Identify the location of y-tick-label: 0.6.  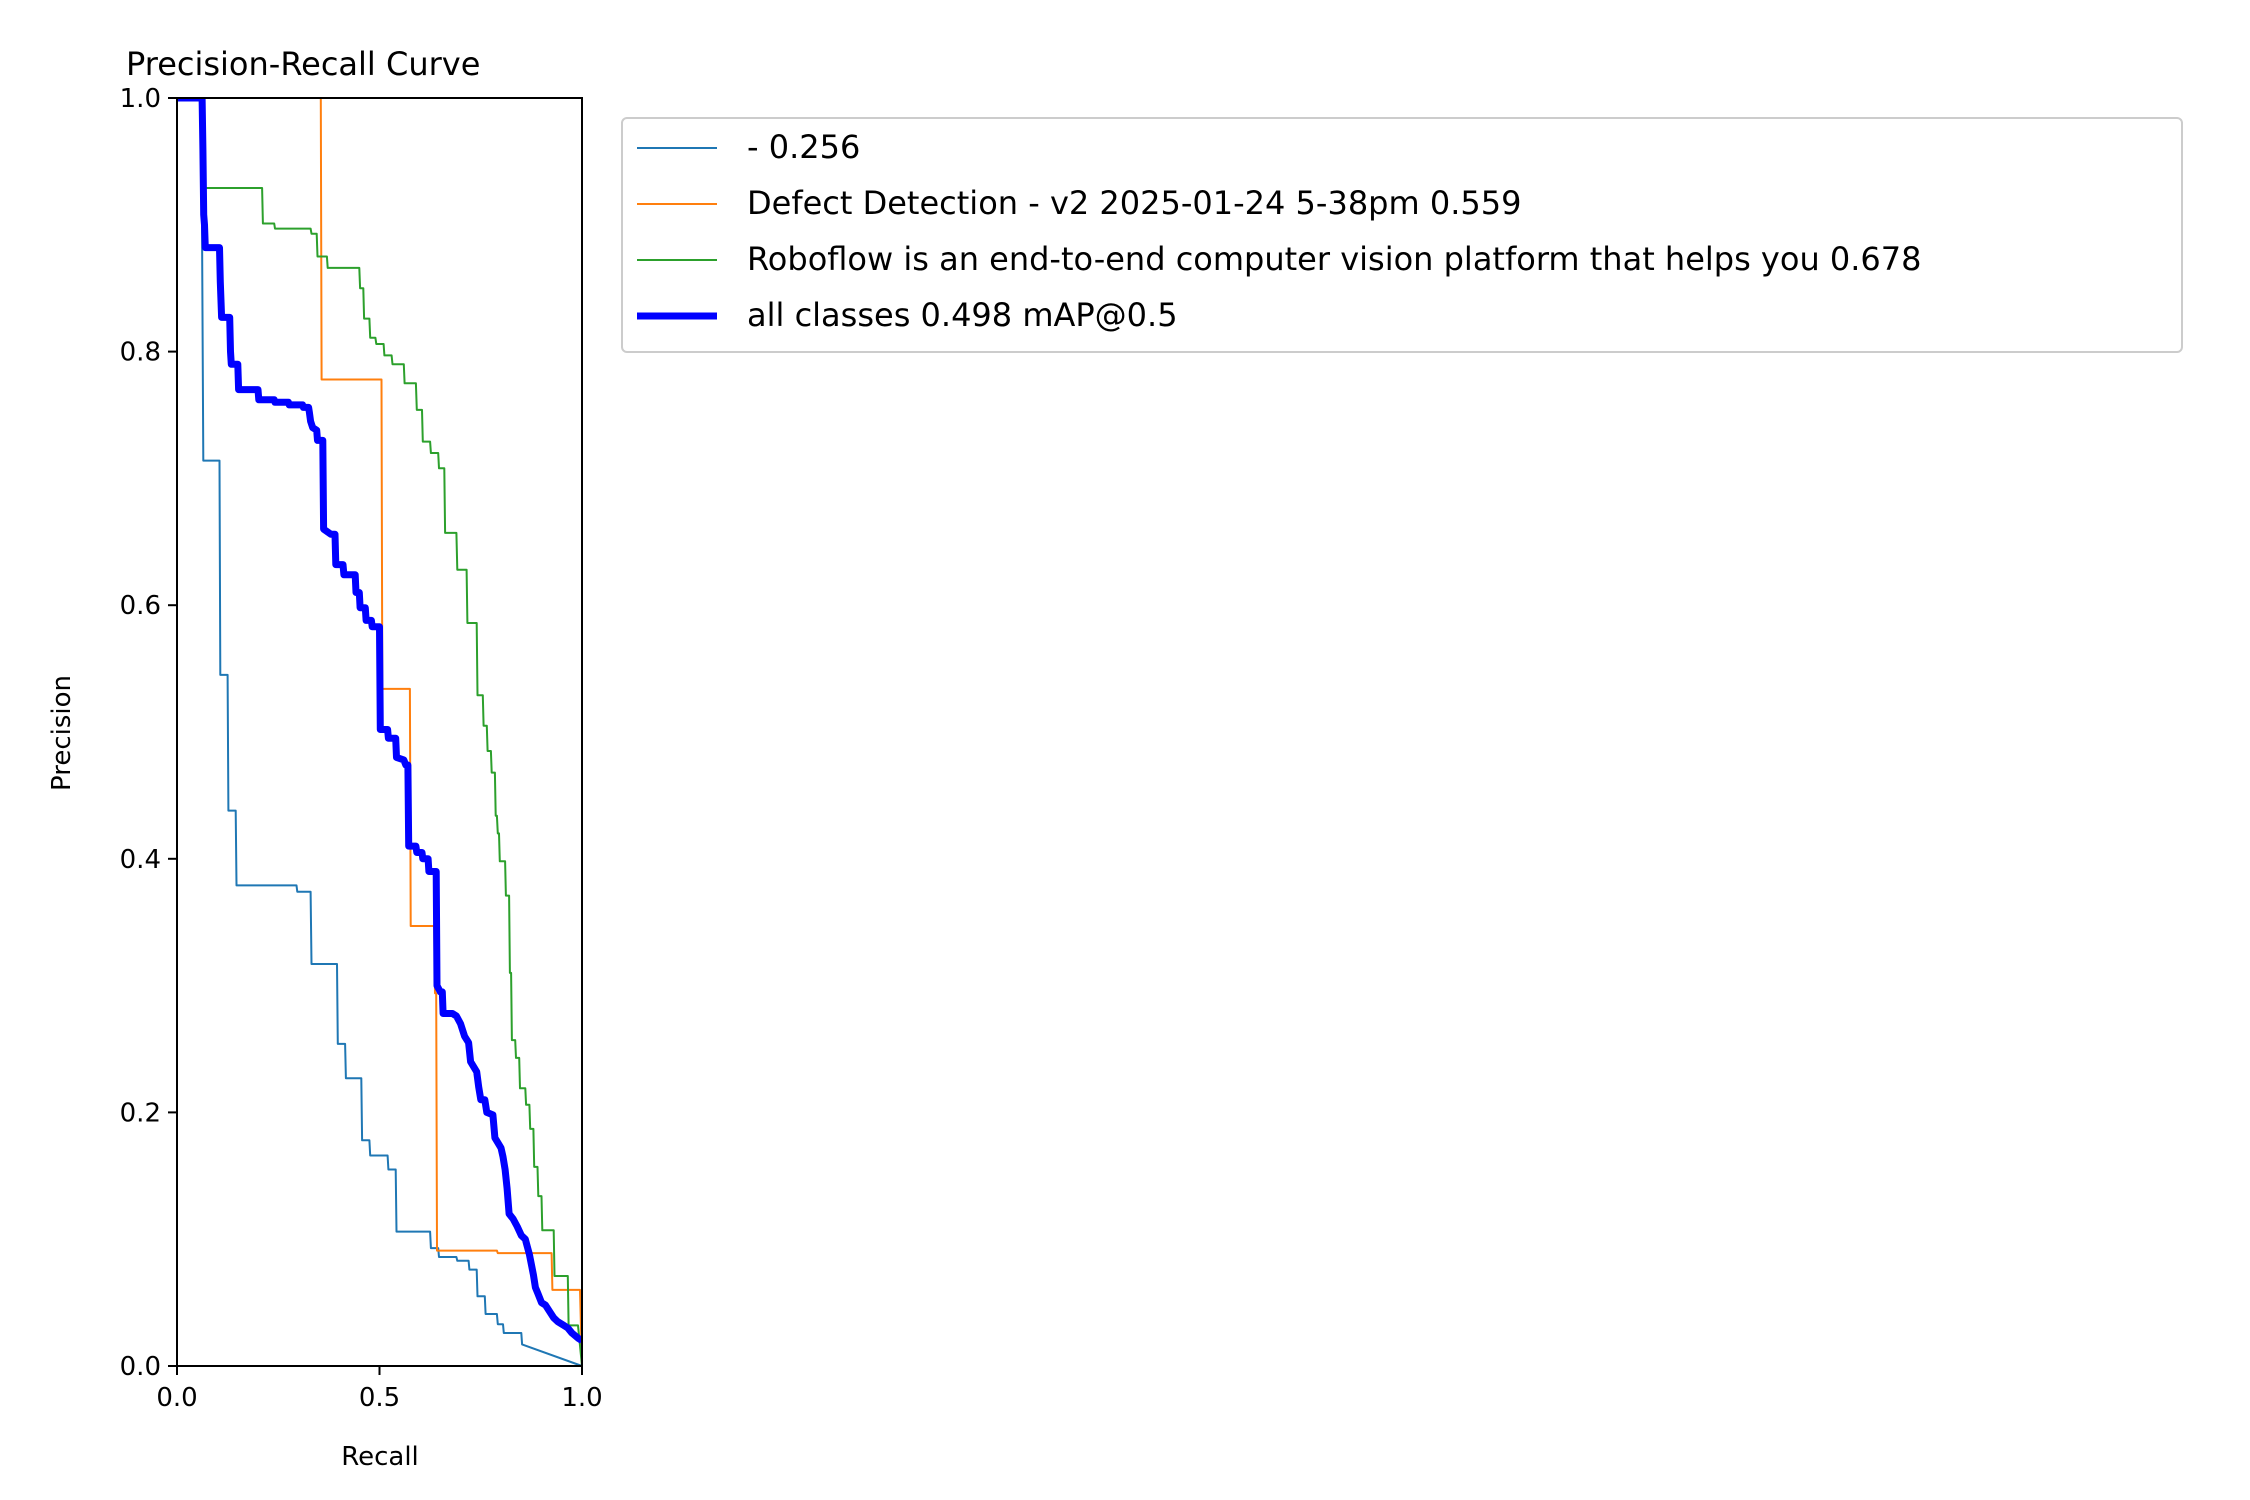
(140, 606).